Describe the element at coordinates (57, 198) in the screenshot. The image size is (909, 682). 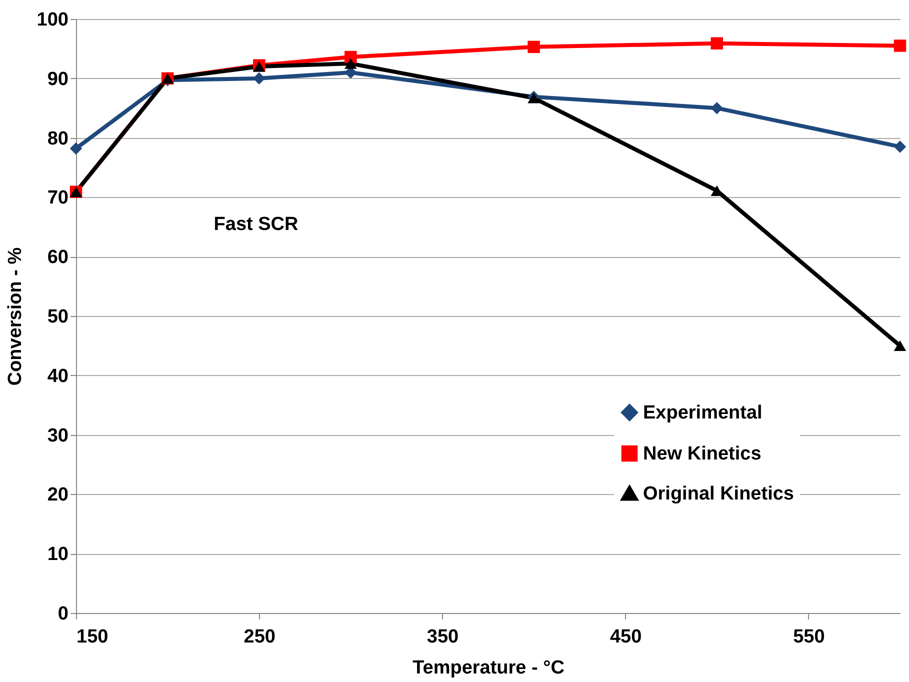
I see `y-tick-label: 70` at that location.